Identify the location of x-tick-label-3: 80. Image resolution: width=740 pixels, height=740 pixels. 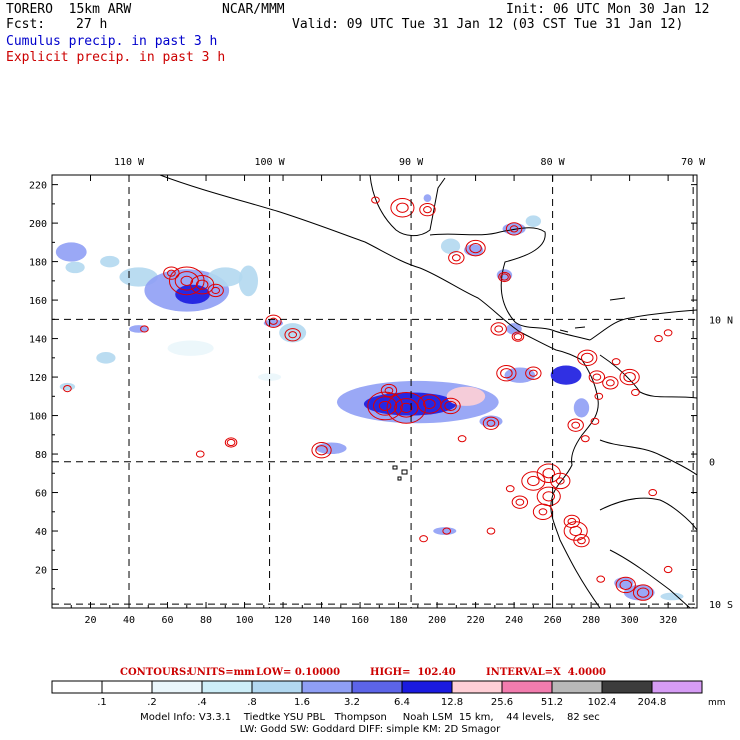
(206, 620).